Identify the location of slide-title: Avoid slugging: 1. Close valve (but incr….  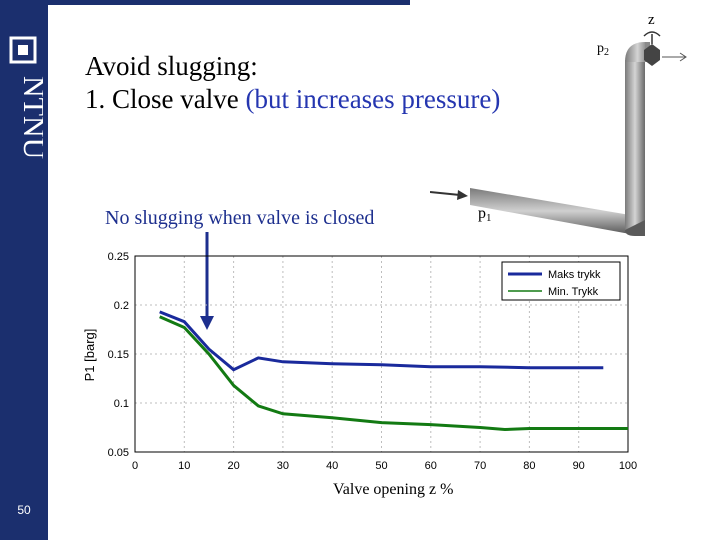
(292, 83).